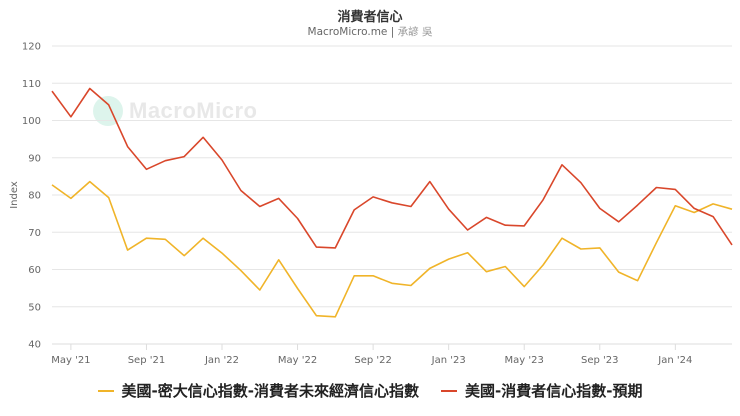 Image resolution: width=740 pixels, height=416 pixels. Describe the element at coordinates (70, 360) in the screenshot. I see `x-tick-label: May '21` at that location.